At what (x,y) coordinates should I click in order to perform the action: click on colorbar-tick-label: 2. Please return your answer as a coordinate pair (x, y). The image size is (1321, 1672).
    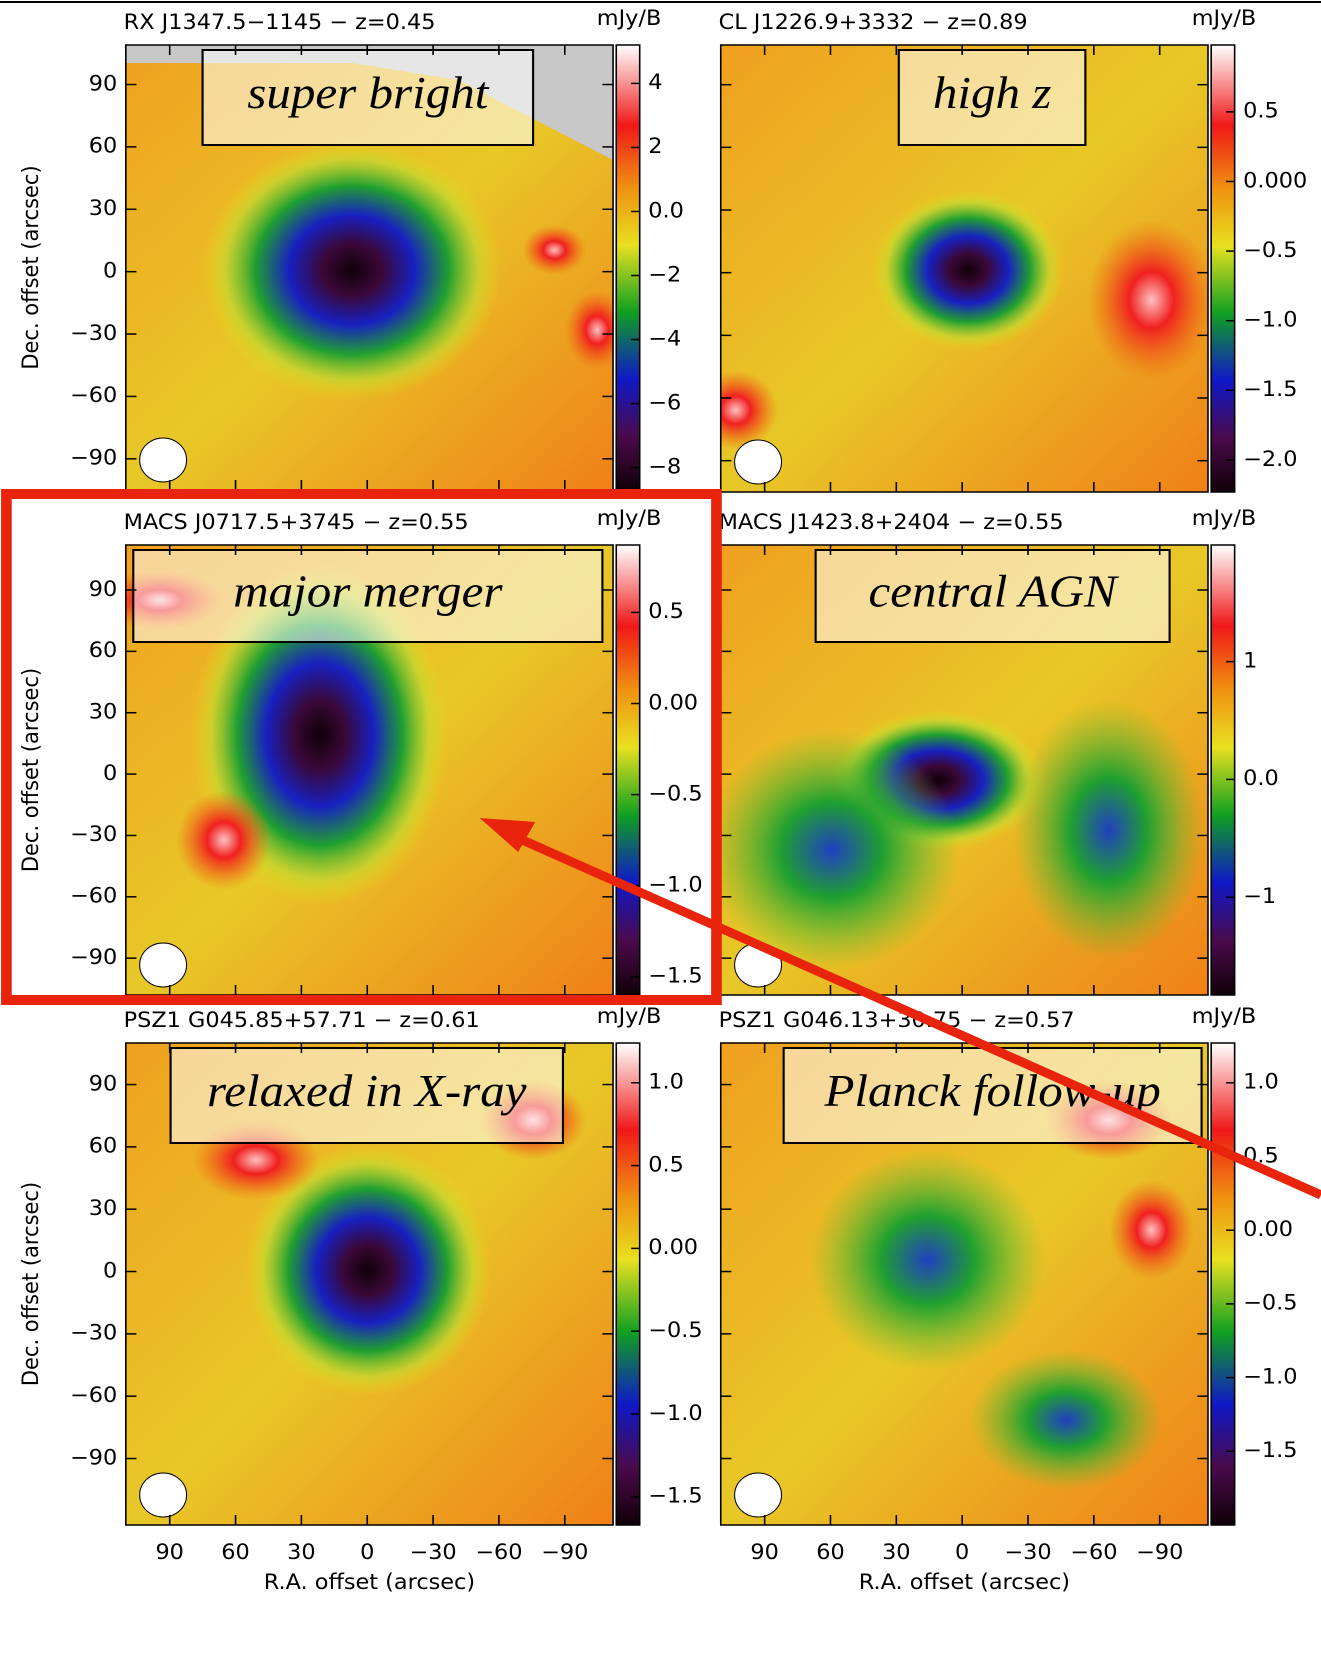
    Looking at the image, I should click on (655, 147).